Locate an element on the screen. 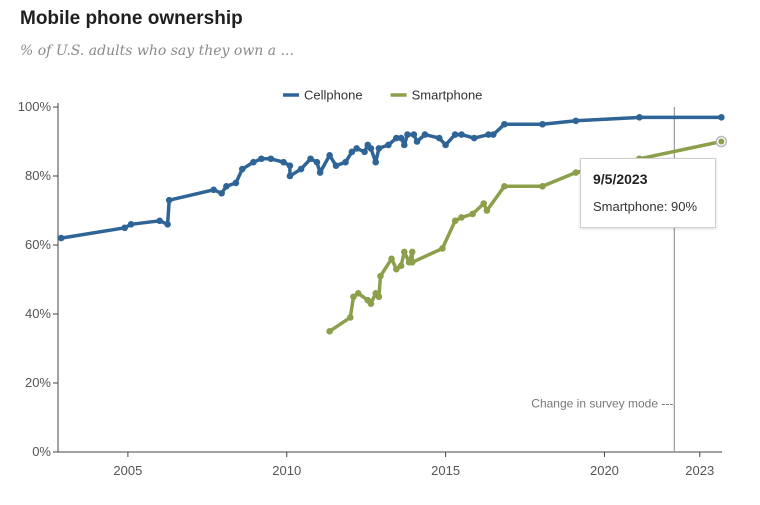 The image size is (760, 505). legend-label: Cellphone is located at coordinates (333, 95).